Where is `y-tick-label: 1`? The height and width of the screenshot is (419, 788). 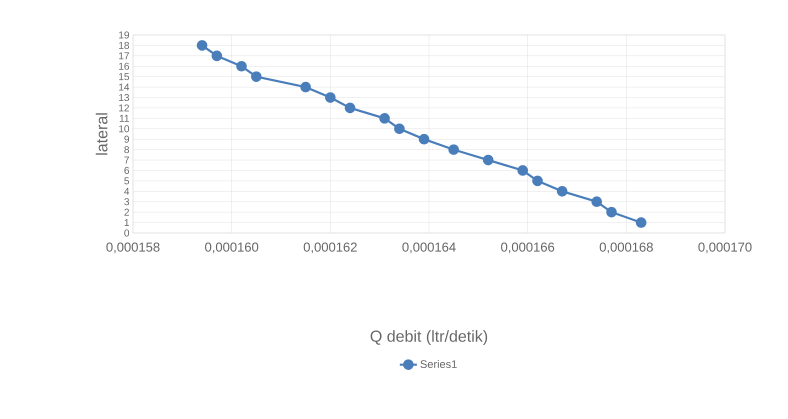
y-tick-label: 1 is located at coordinates (126, 222).